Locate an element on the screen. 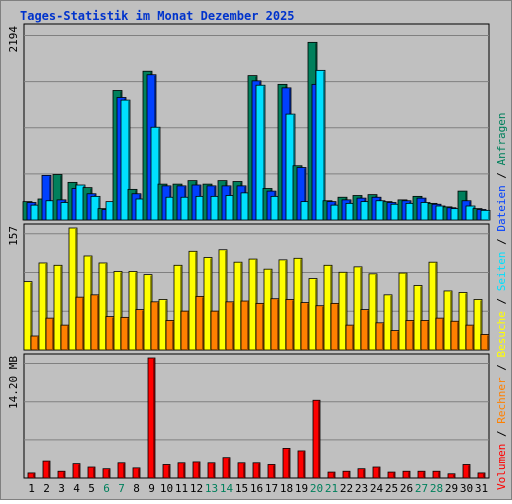 This screenshot has width=512, height=504. x-label-day-10: 10 is located at coordinates (166, 488).